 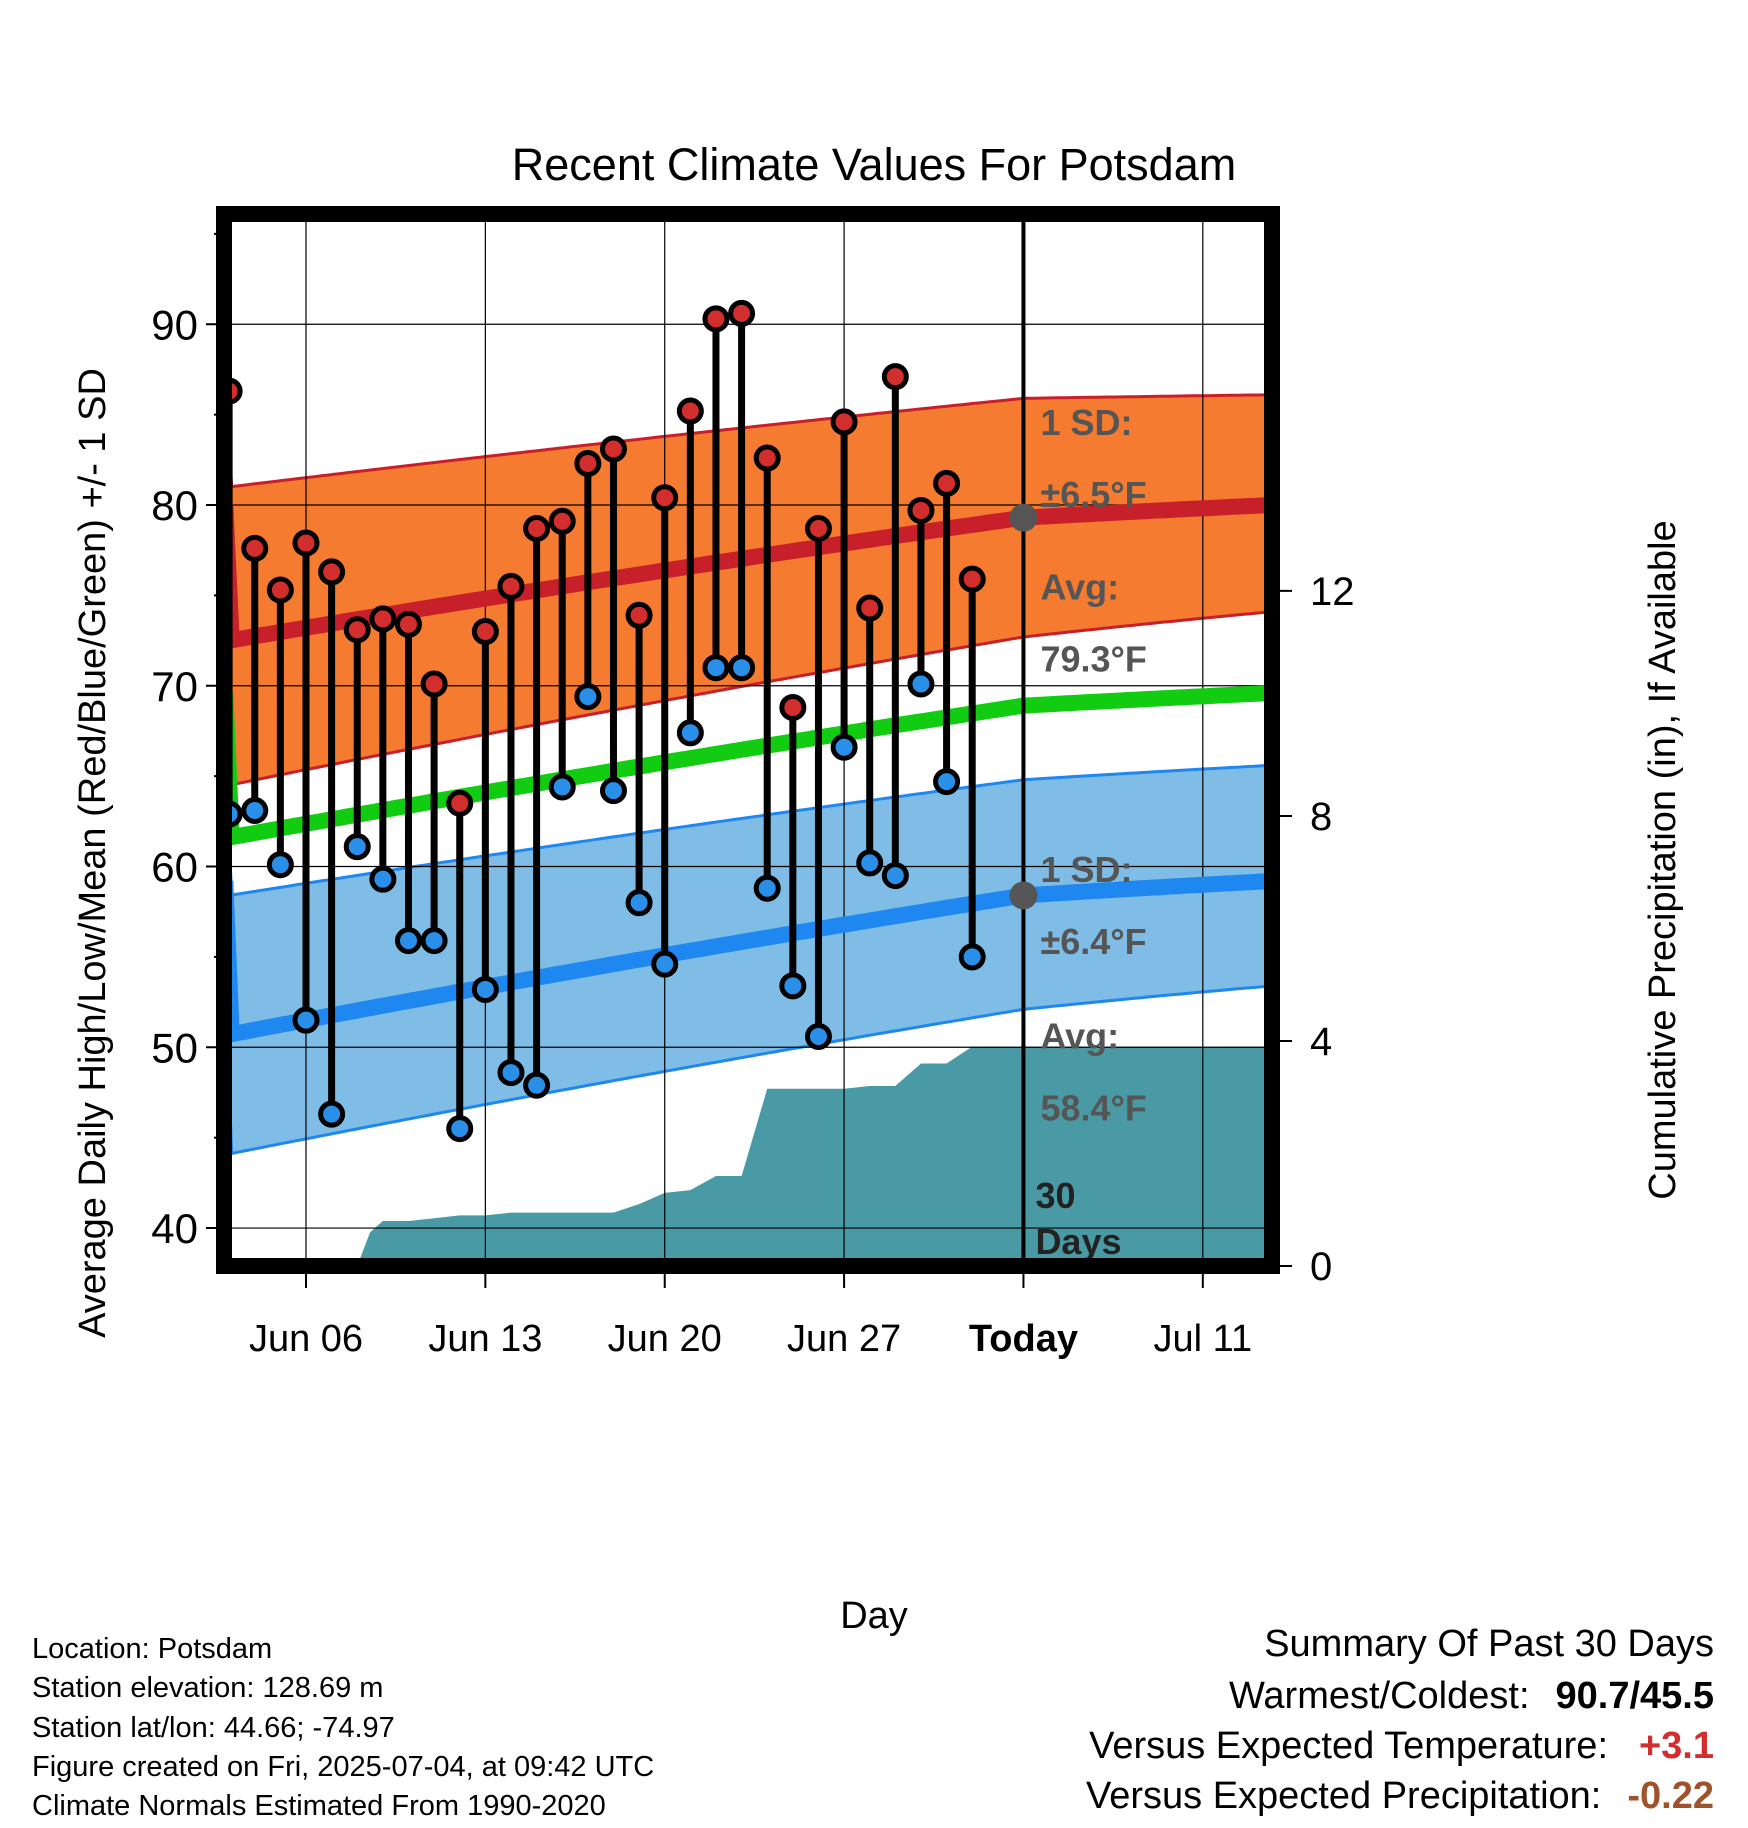 What do you see at coordinates (1023, 1339) in the screenshot?
I see `x-tick-label: Today` at bounding box center [1023, 1339].